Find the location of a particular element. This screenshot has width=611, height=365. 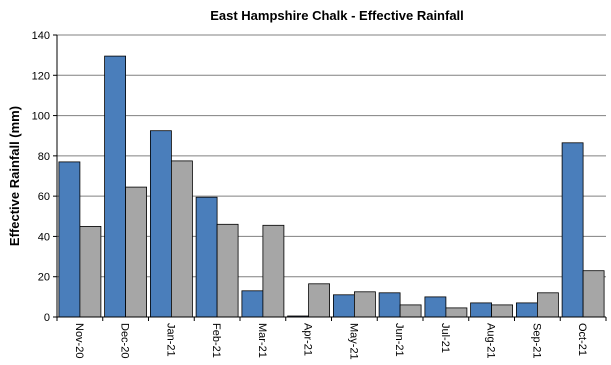

y-tick-labels: 0 20 40 60 80 100 120 140 is located at coordinates (41, 177).